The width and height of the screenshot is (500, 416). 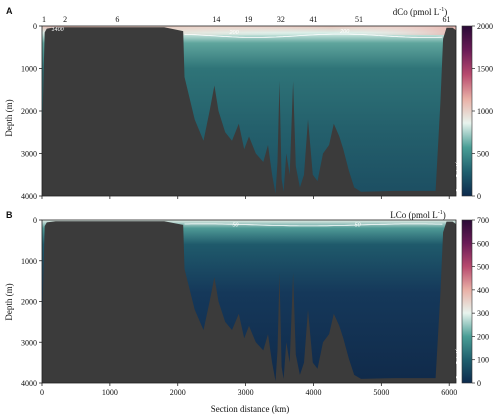 I want to click on panel-b-colorbar-title: LCo (pmol L-1), so click(x=418, y=215).